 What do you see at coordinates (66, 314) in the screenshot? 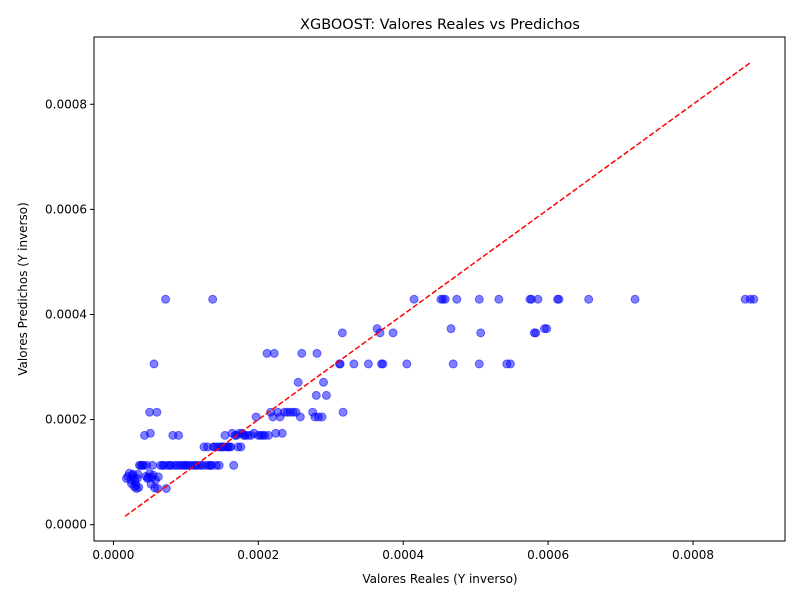
I see `y-tick-label: 0.0004` at bounding box center [66, 314].